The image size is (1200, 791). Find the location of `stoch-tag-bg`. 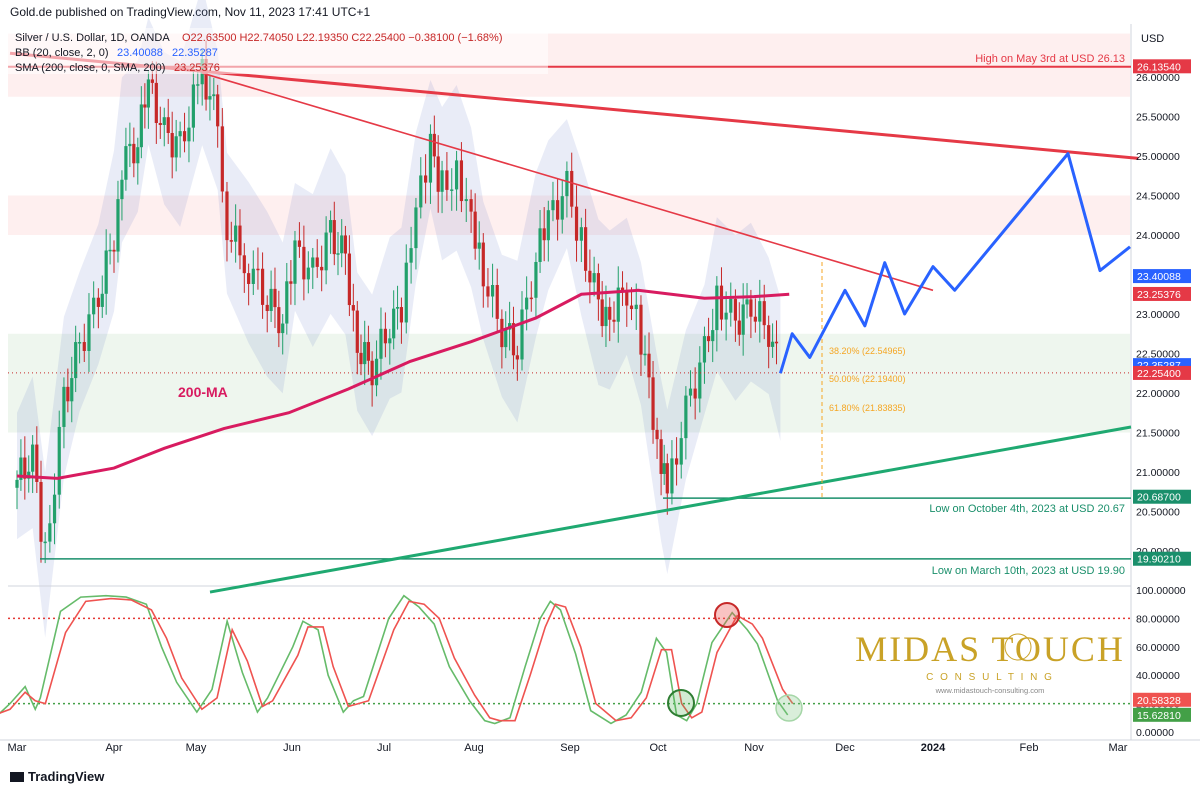

stoch-tag-bg is located at coordinates (1162, 699).